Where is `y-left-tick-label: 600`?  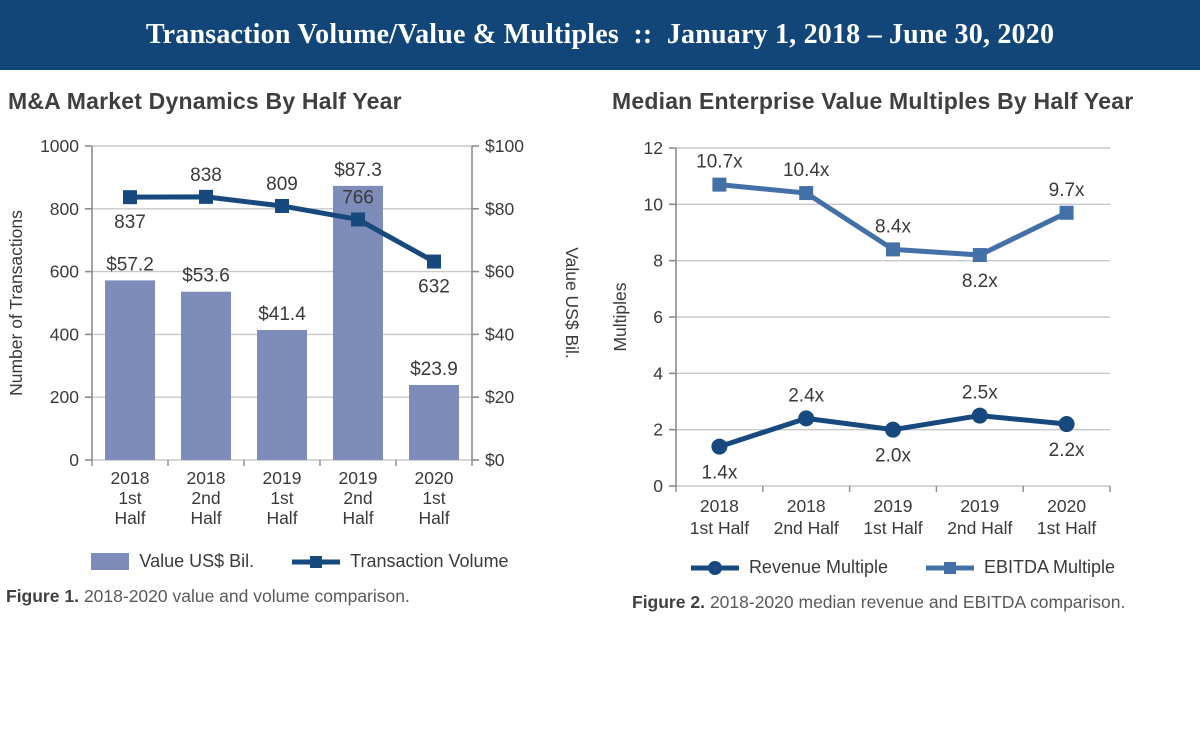
y-left-tick-label: 600 is located at coordinates (64, 272).